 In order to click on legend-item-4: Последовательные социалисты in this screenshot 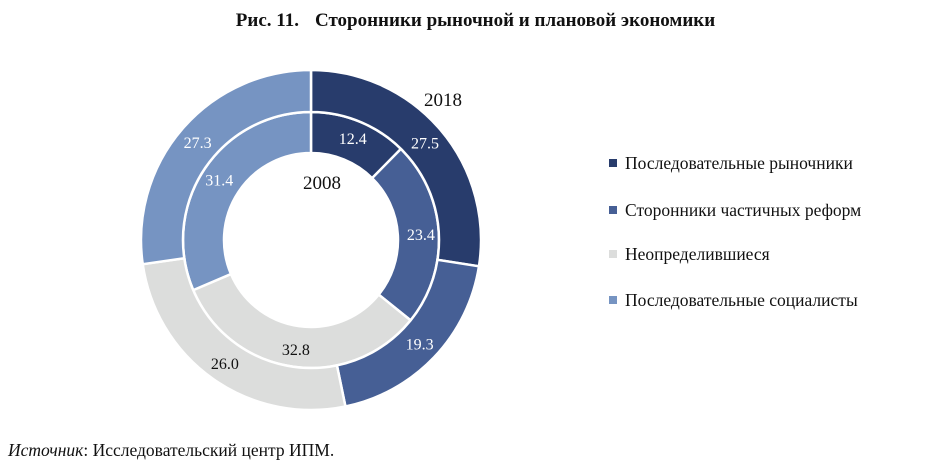, I will do `click(733, 300)`.